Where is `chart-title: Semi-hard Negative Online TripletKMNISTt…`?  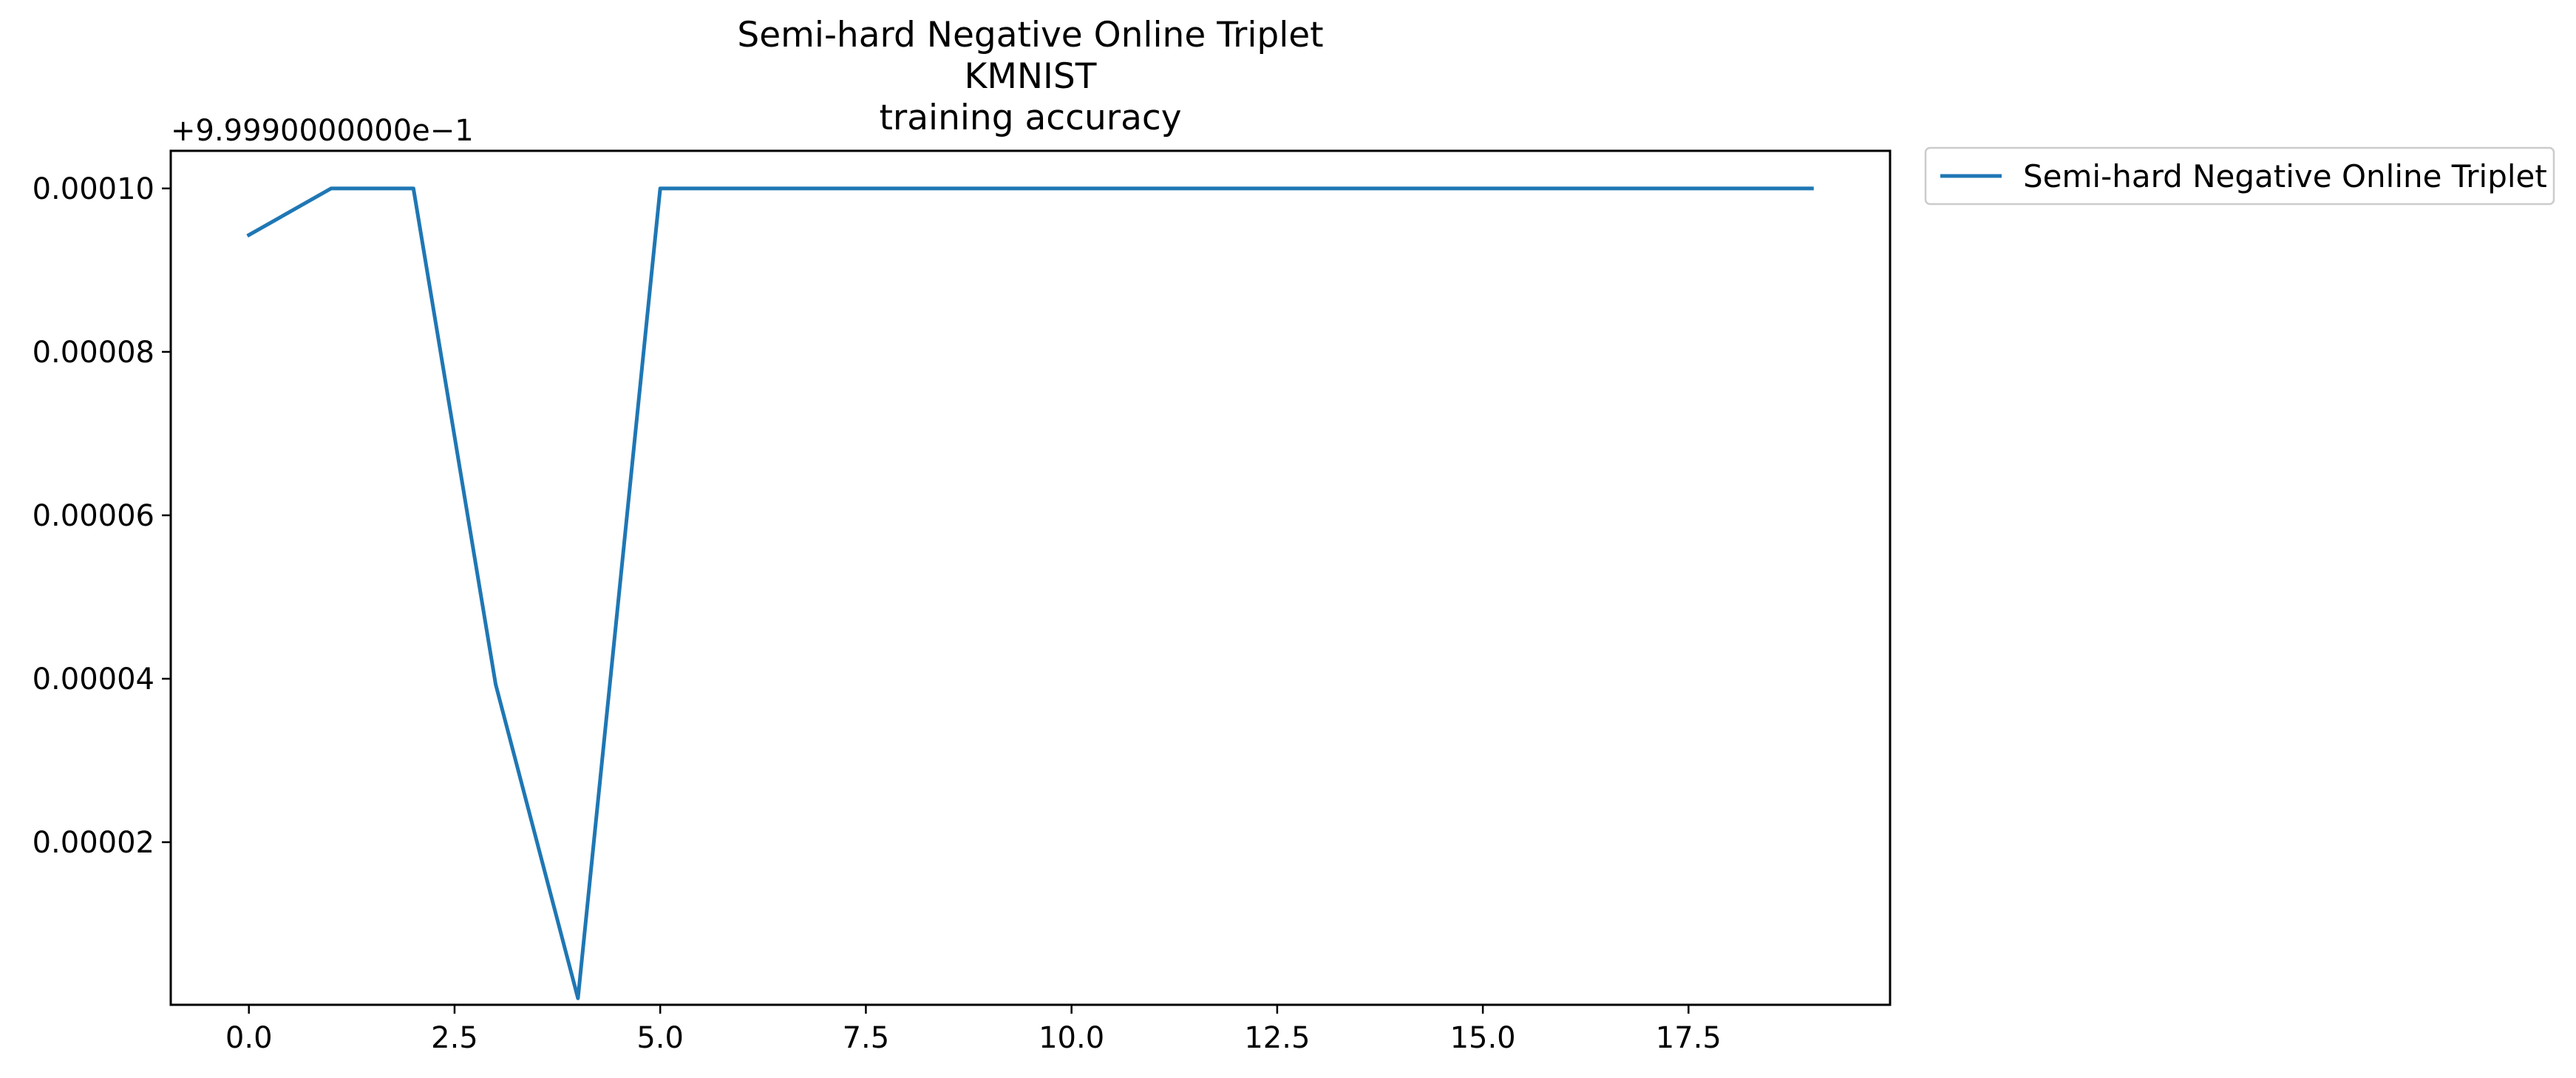 chart-title: Semi-hard Negative Online TripletKMNISTt… is located at coordinates (1030, 76).